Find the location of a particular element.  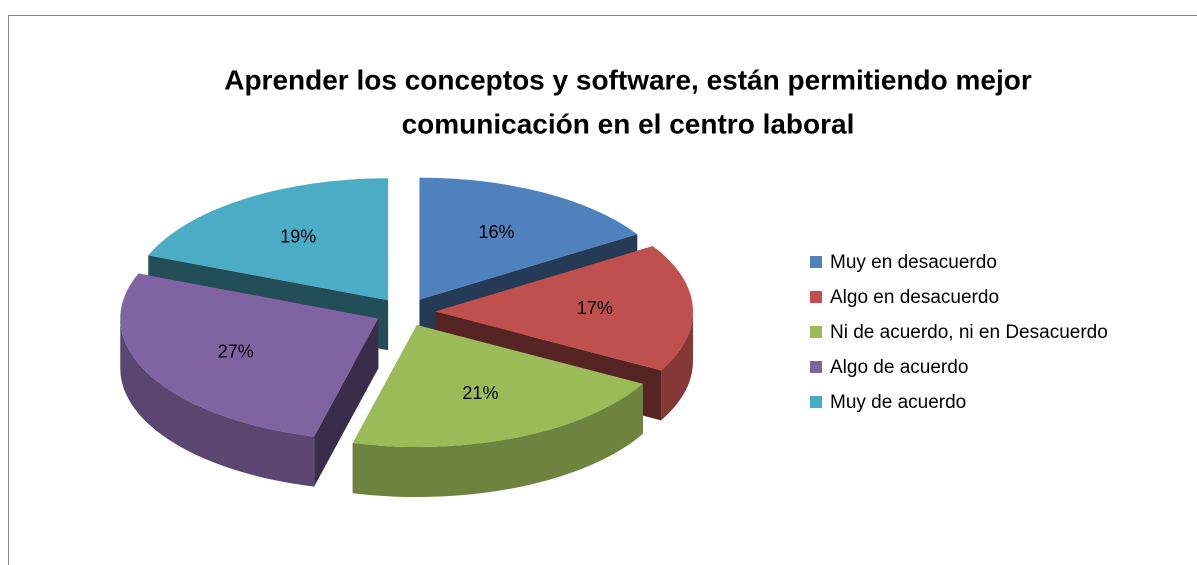

legend-label: Algo en desacuerdo is located at coordinates (914, 297).